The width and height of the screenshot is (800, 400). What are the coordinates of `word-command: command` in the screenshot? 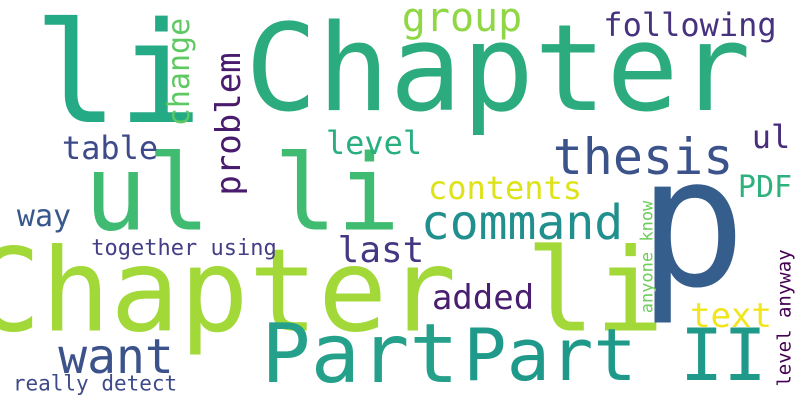 It's located at (522, 223).